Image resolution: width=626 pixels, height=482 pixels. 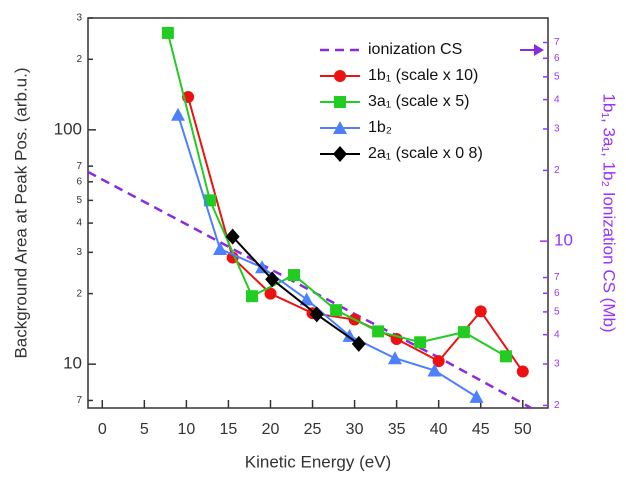 I want to click on legend-label: ionization CS, so click(x=415, y=49).